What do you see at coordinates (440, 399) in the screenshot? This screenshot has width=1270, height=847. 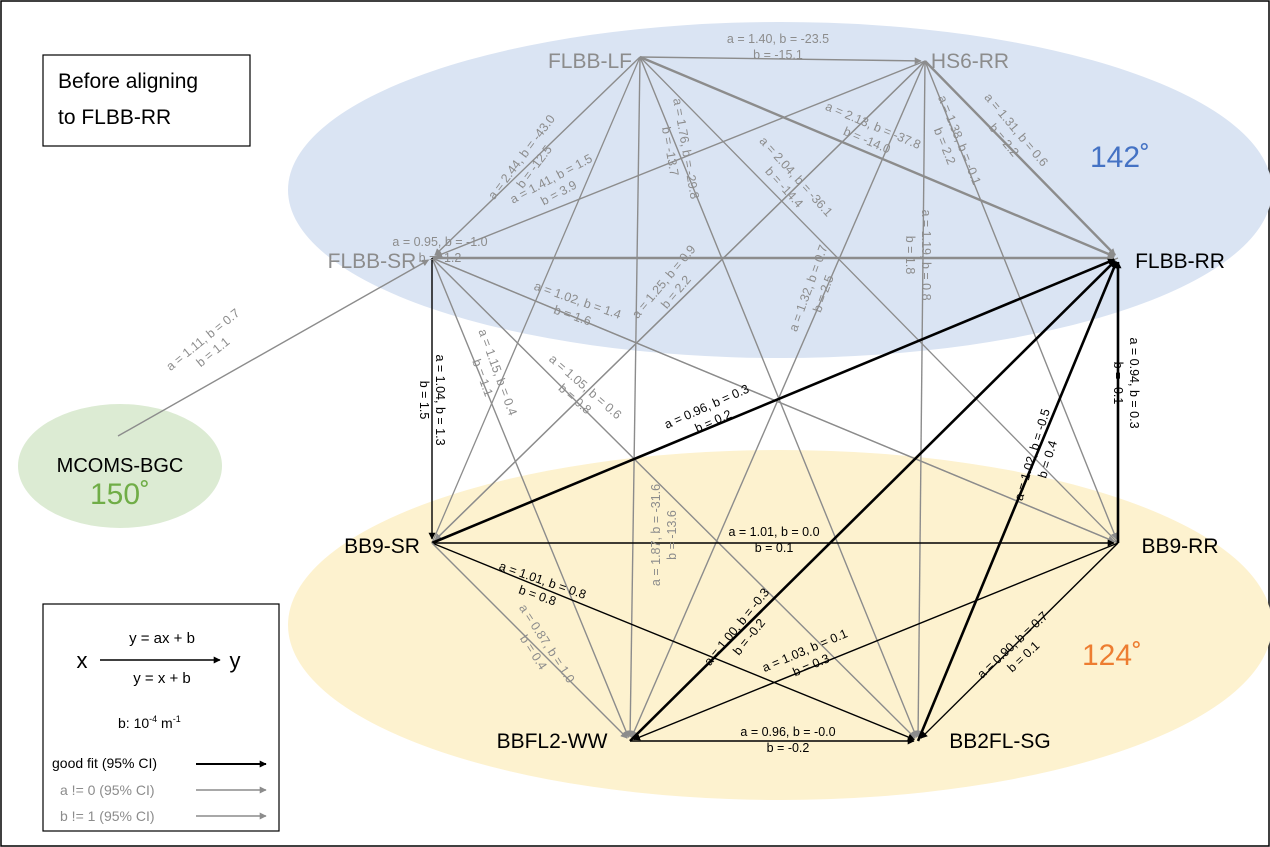 I see `edge-a-label: a = 1.04, b = 1.3` at bounding box center [440, 399].